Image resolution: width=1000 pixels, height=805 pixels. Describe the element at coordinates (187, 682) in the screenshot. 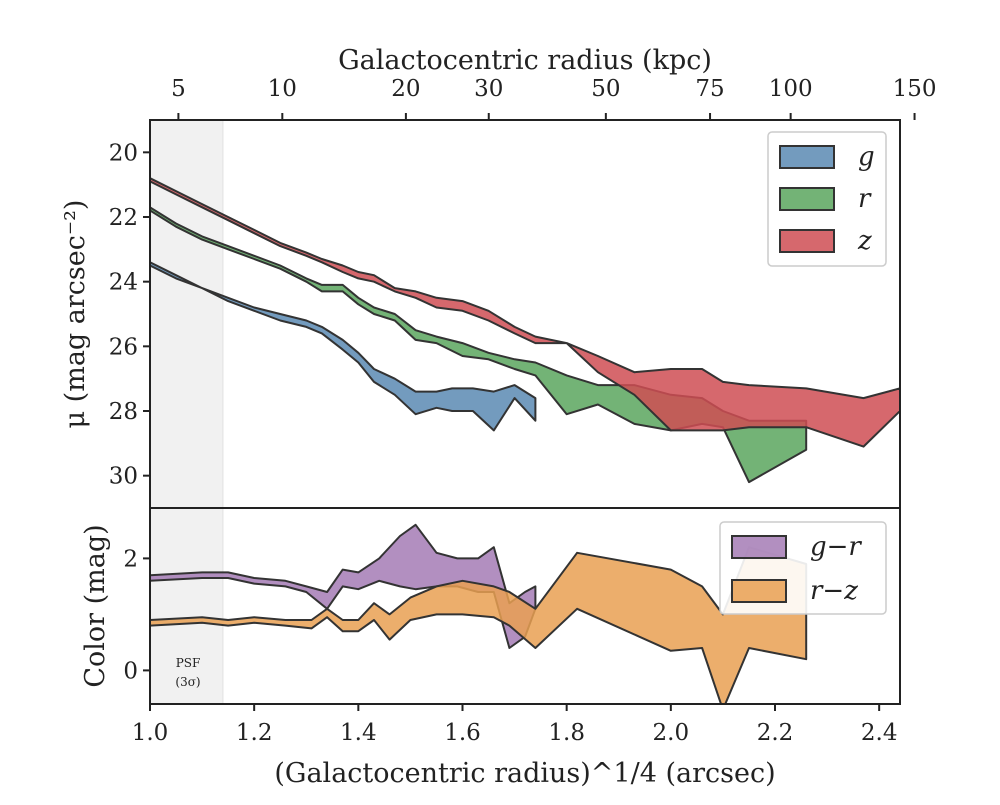

I see `psf-sigma-label: (3σ)` at that location.